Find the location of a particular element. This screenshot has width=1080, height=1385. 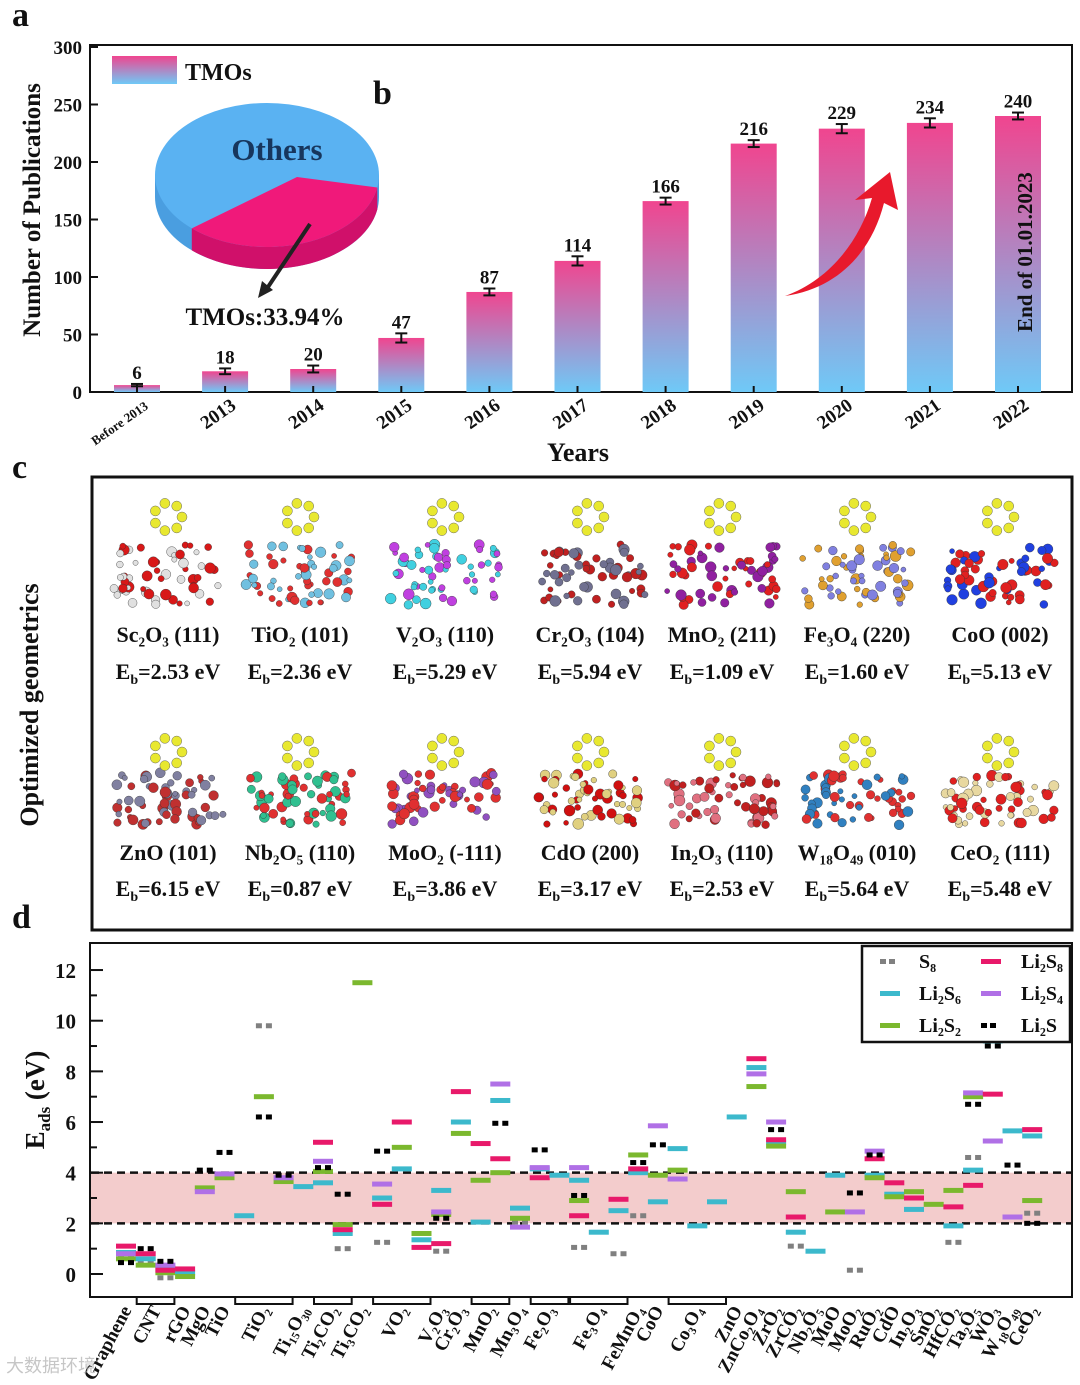

geometries-side-title: Optimized geometrics is located at coordinates (29, 704).